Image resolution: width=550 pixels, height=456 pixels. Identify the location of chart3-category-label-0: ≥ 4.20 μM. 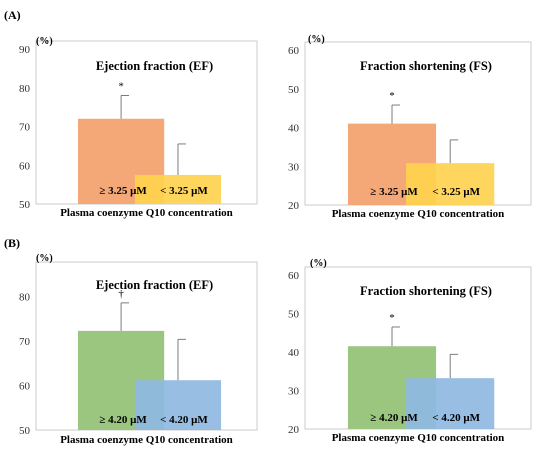
(123, 420).